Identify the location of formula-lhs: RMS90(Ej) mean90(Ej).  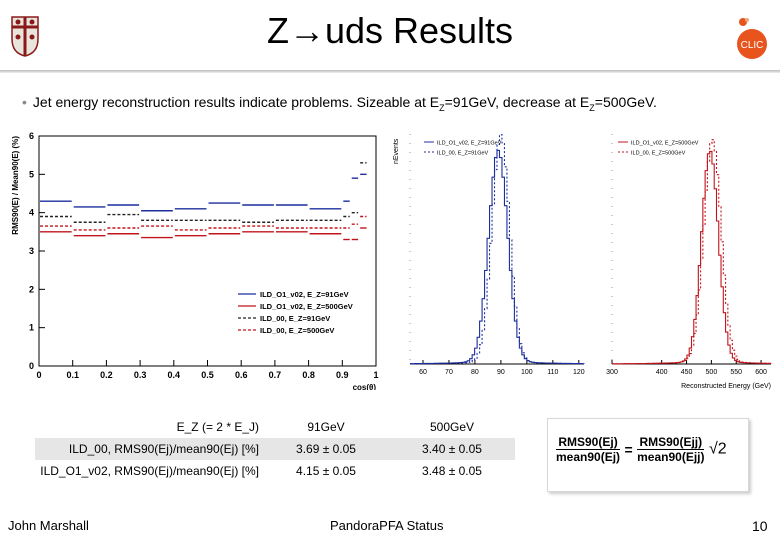
(588, 449).